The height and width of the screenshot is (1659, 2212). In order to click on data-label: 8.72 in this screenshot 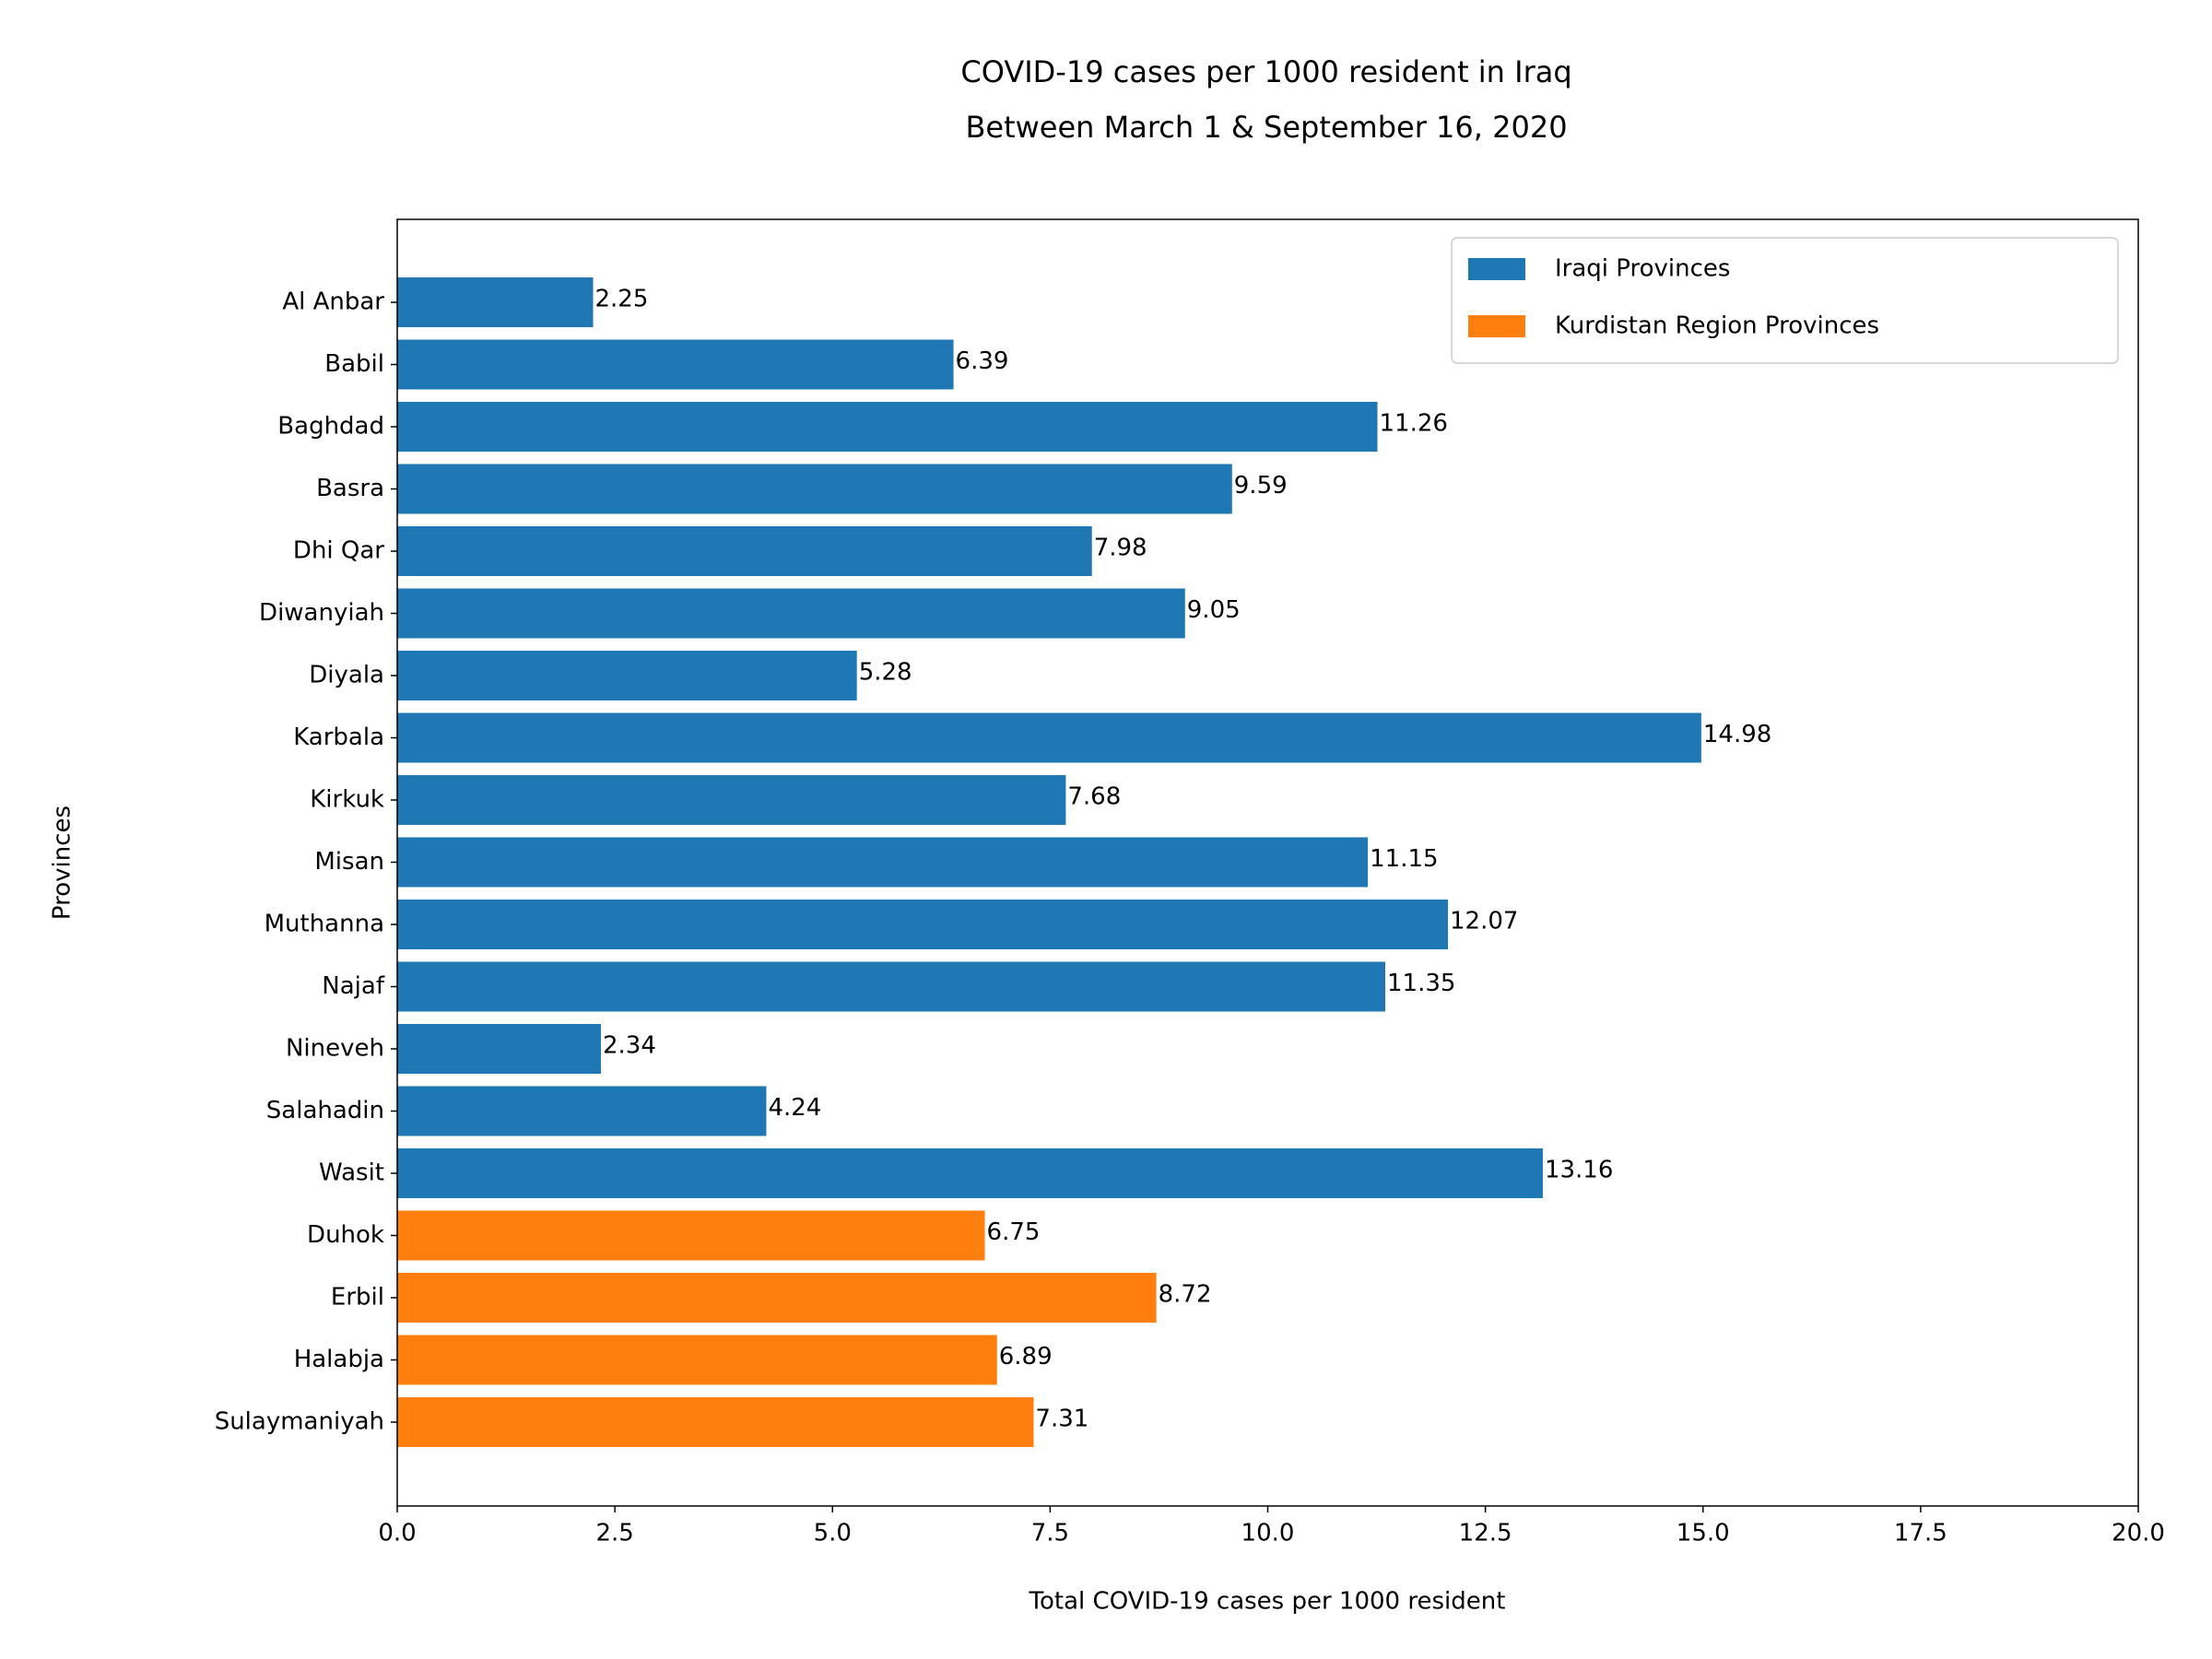, I will do `click(1185, 1295)`.